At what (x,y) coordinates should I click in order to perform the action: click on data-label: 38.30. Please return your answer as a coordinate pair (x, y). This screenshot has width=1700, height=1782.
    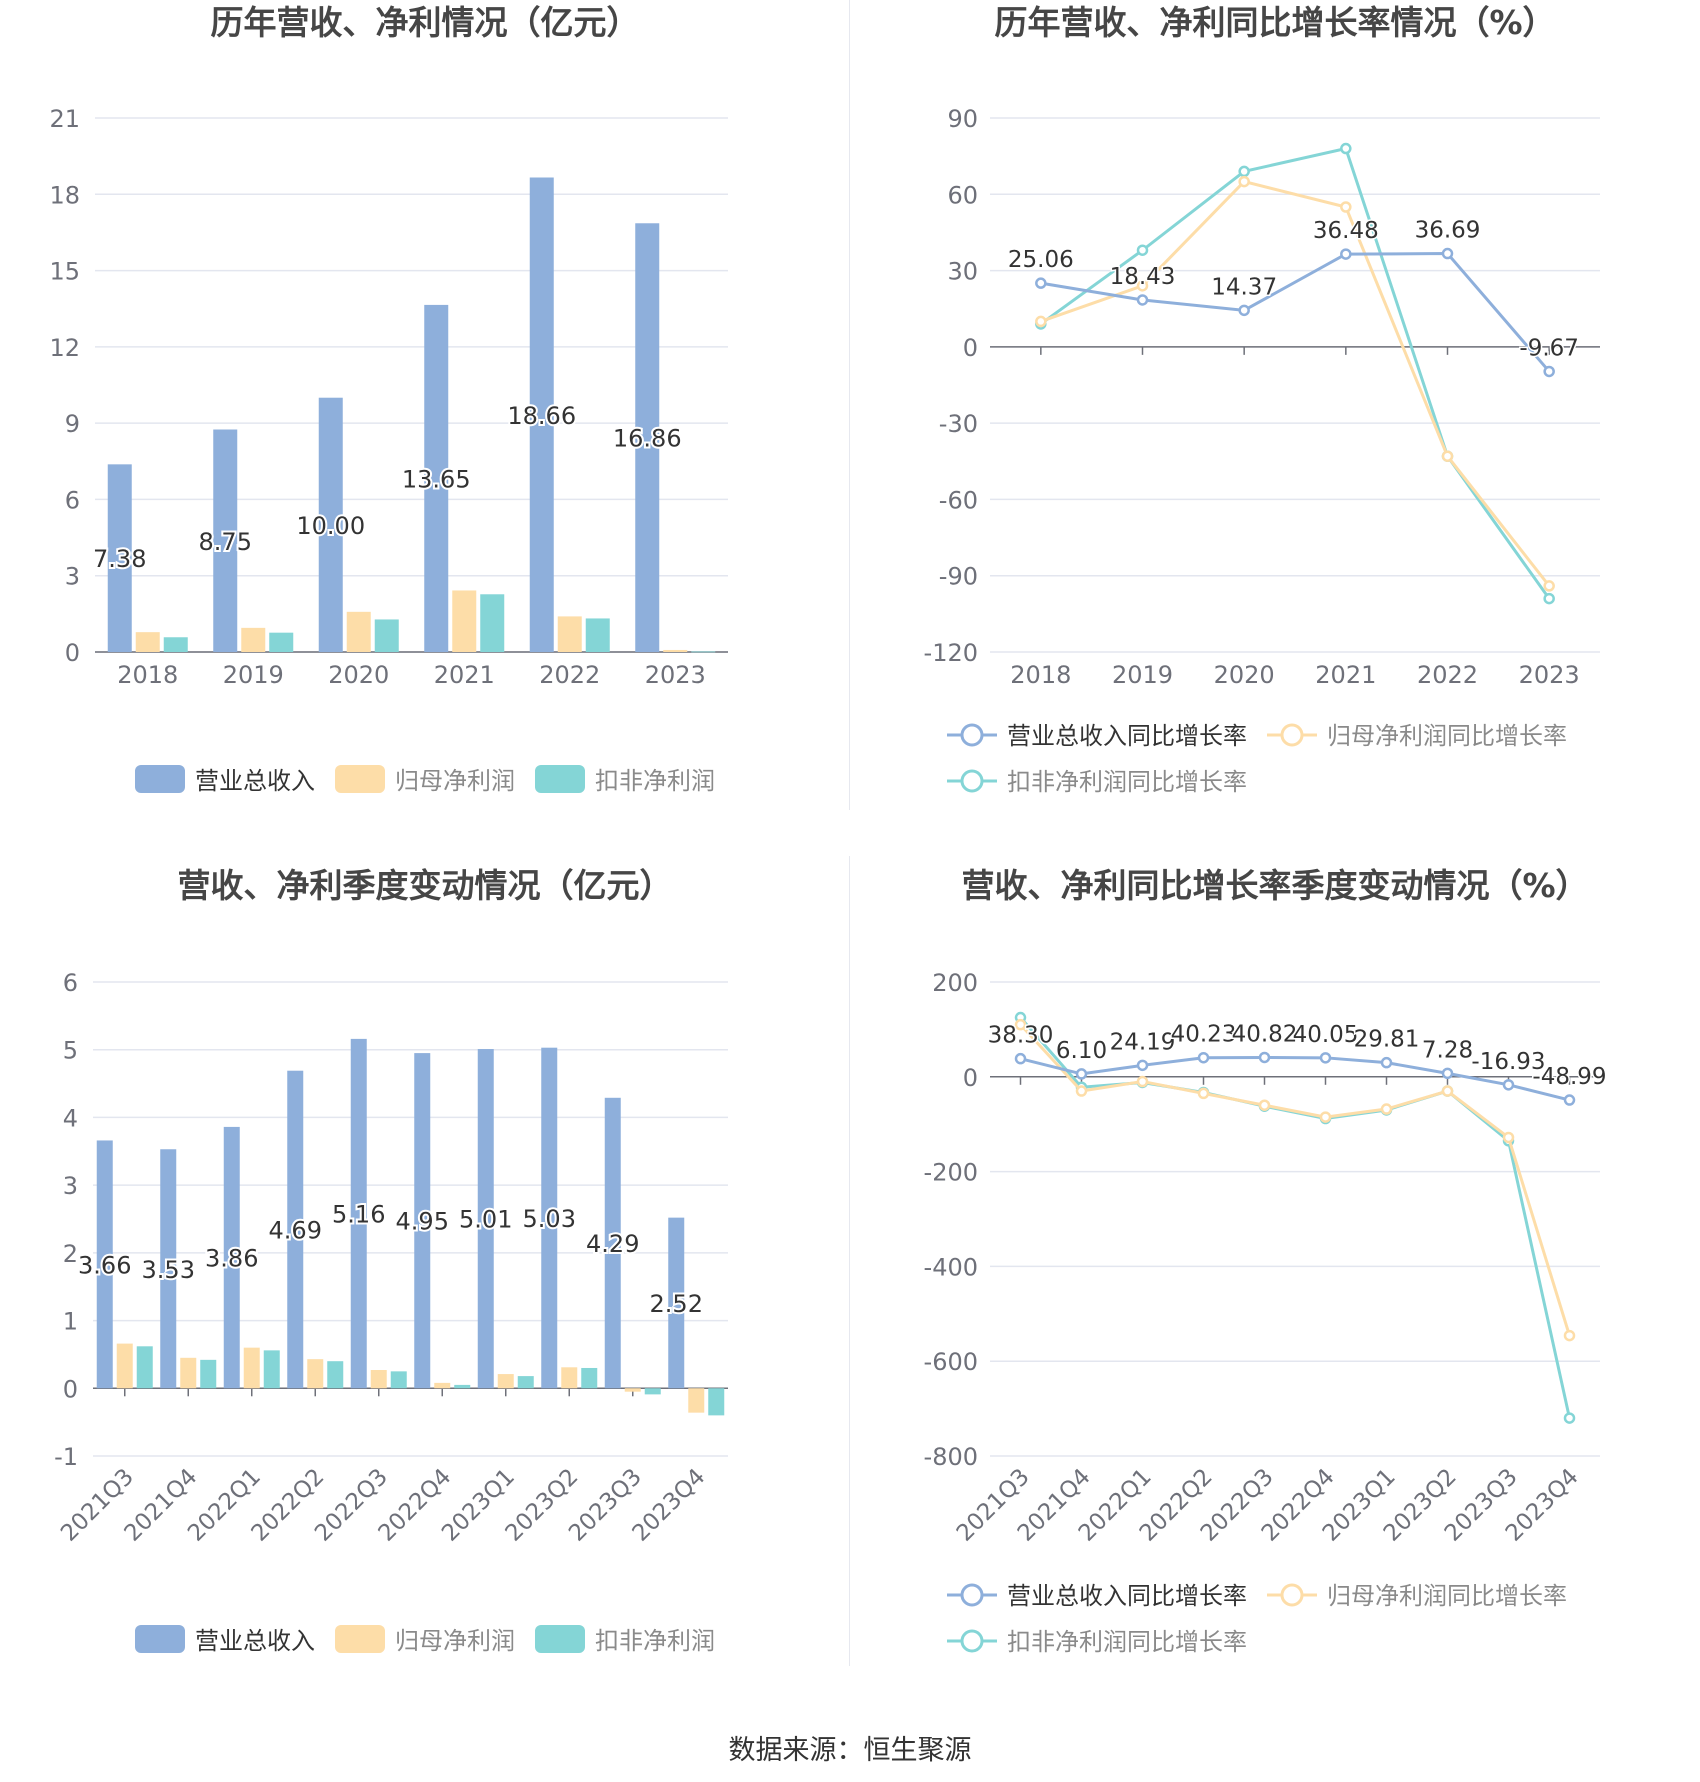
    Looking at the image, I should click on (1021, 1036).